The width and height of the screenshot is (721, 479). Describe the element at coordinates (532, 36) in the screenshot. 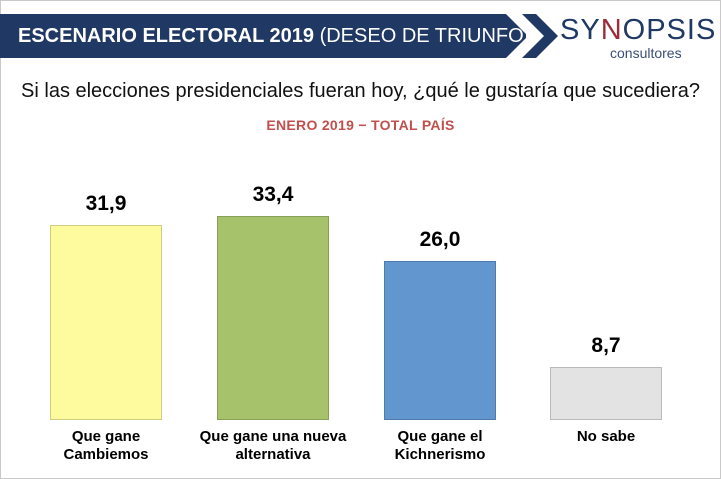

I see `chevron-right-icon` at that location.